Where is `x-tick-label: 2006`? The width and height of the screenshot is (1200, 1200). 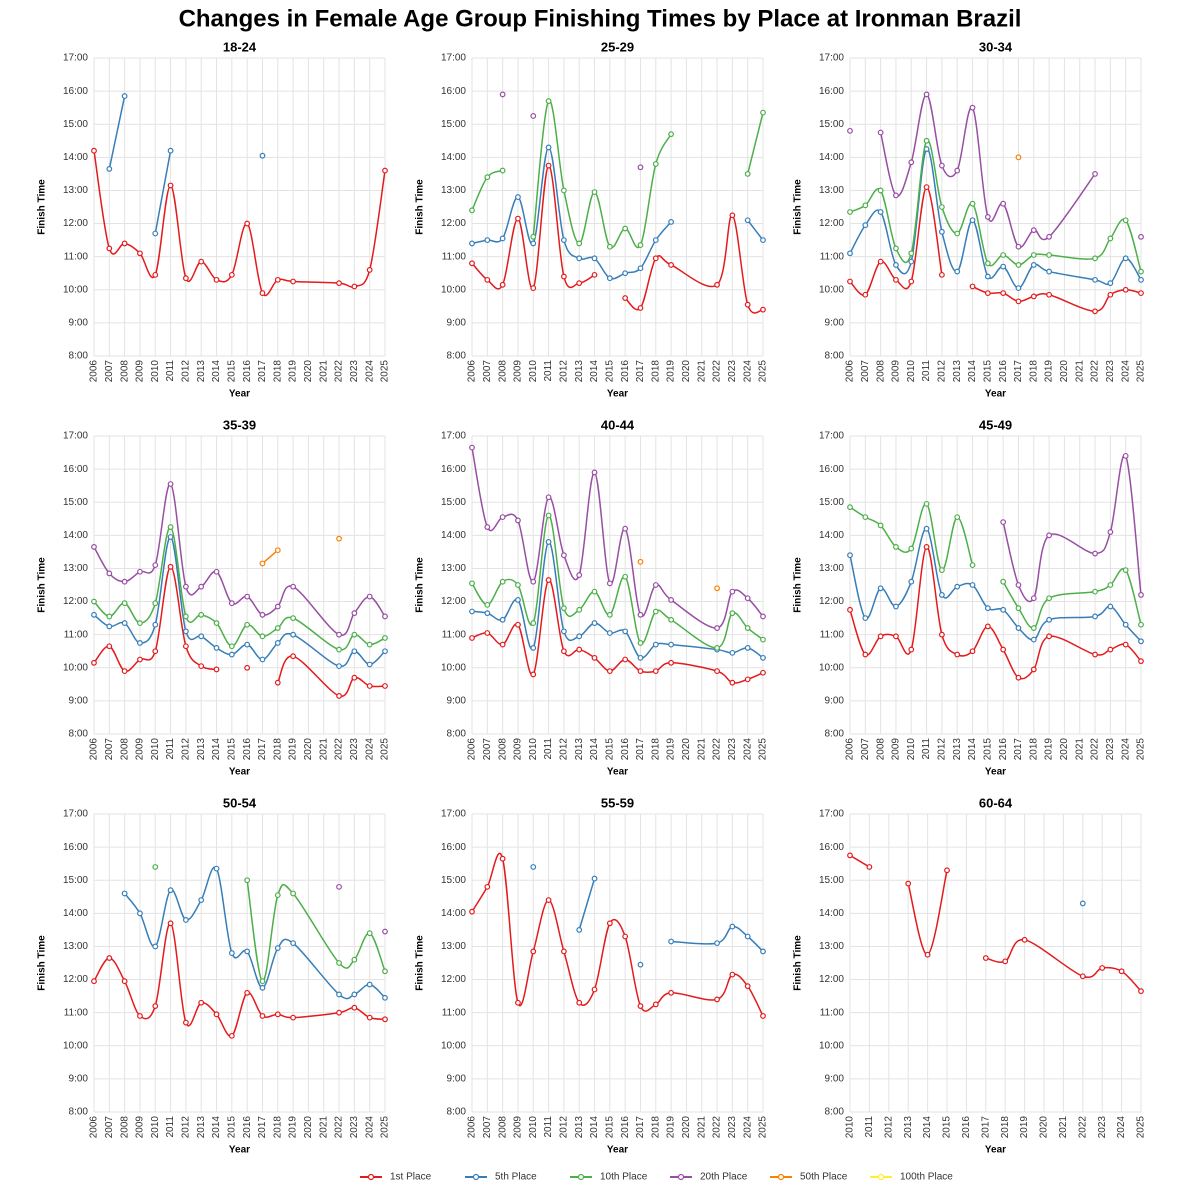
x-tick-label: 2006 is located at coordinates (472, 371).